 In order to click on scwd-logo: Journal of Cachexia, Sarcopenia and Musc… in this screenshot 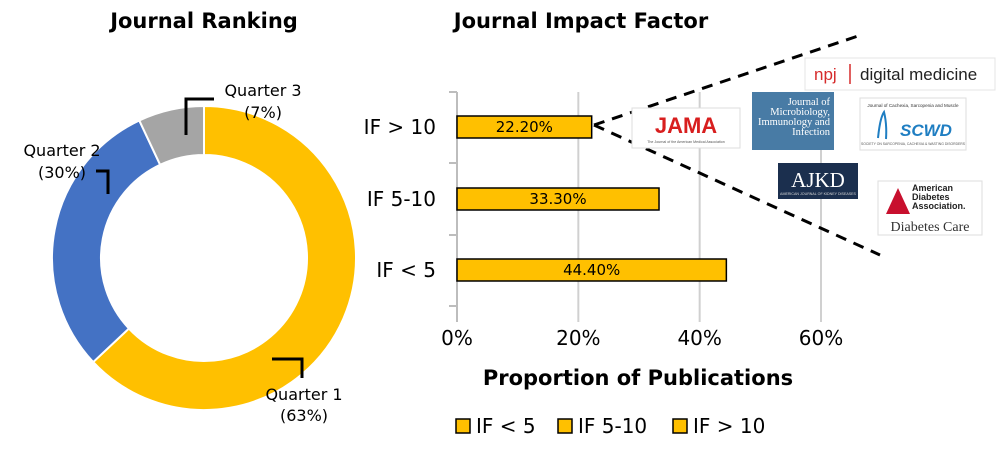, I will do `click(913, 124)`.